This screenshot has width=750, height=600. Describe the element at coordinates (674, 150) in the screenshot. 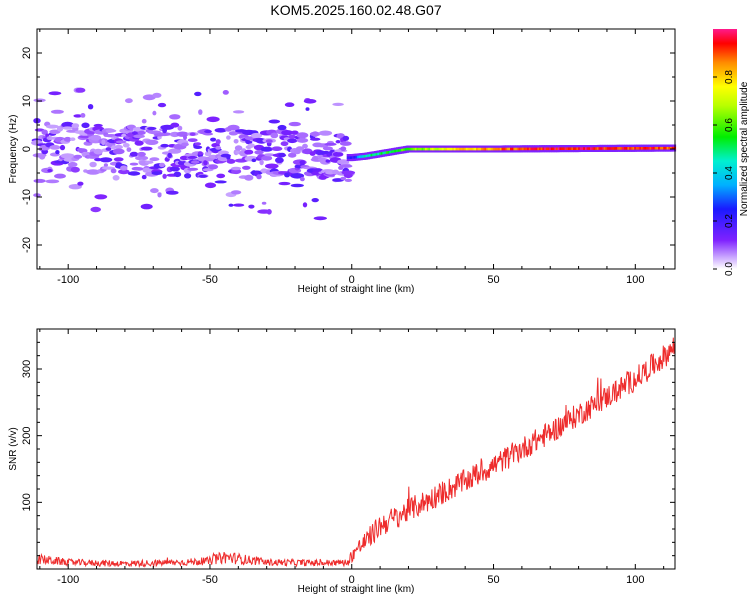

I see `spectral-band-edge` at that location.